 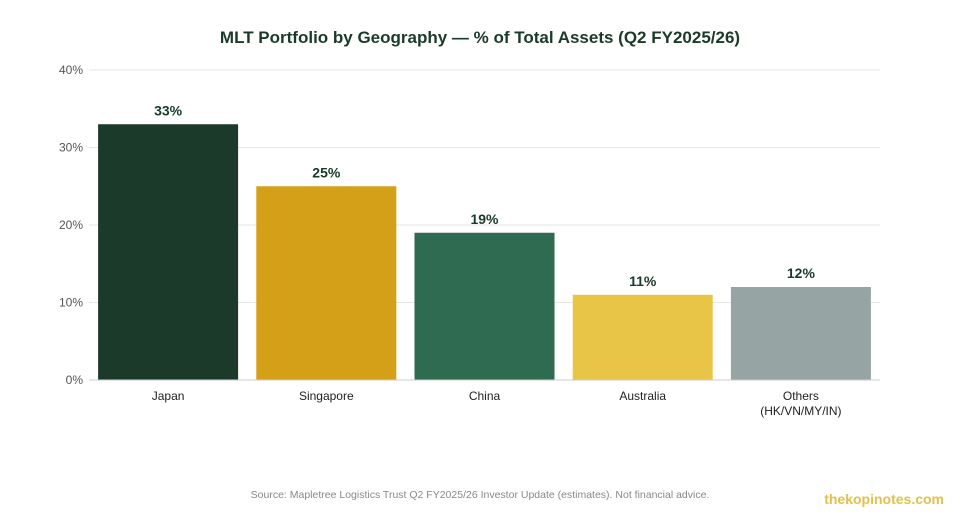 What do you see at coordinates (326, 396) in the screenshot?
I see `x-category-label: Singapore` at bounding box center [326, 396].